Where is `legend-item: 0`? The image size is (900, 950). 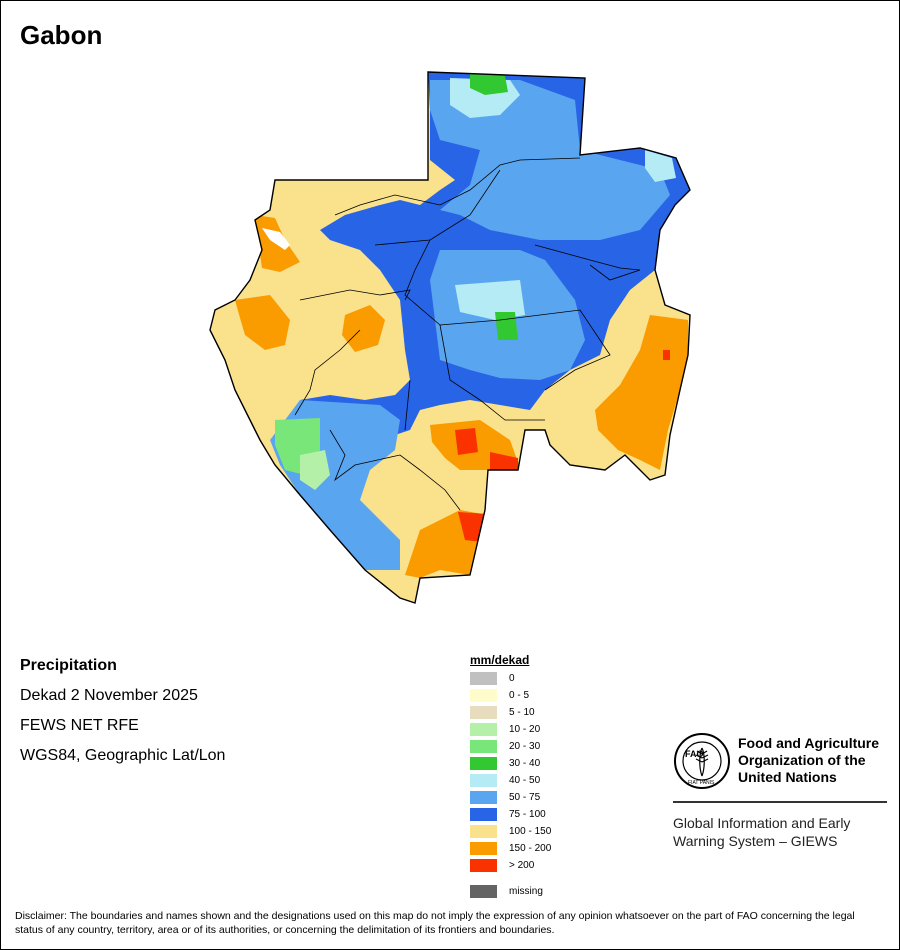
legend-item: 0 is located at coordinates (510, 678).